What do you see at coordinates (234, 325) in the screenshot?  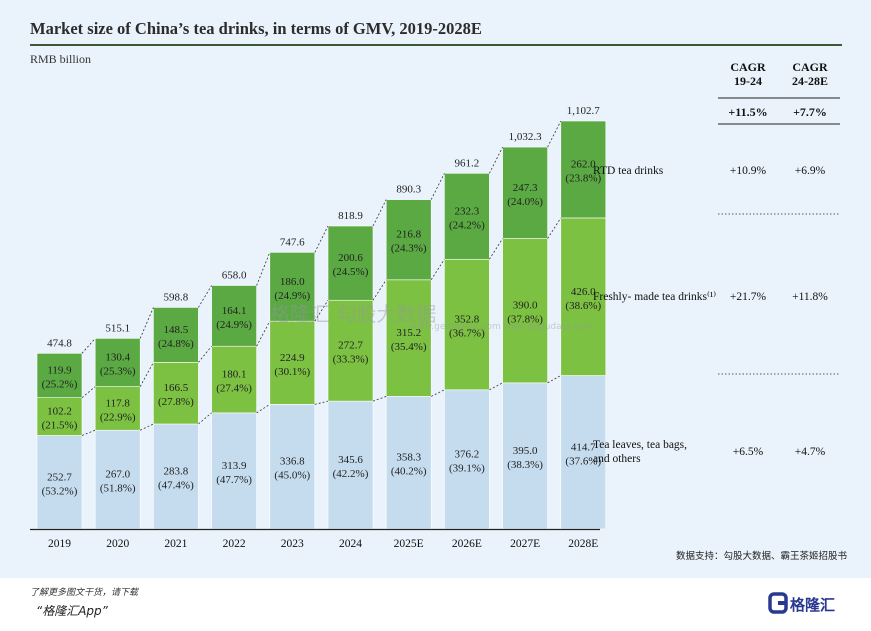 I see `share-label: (24.9%)` at bounding box center [234, 325].